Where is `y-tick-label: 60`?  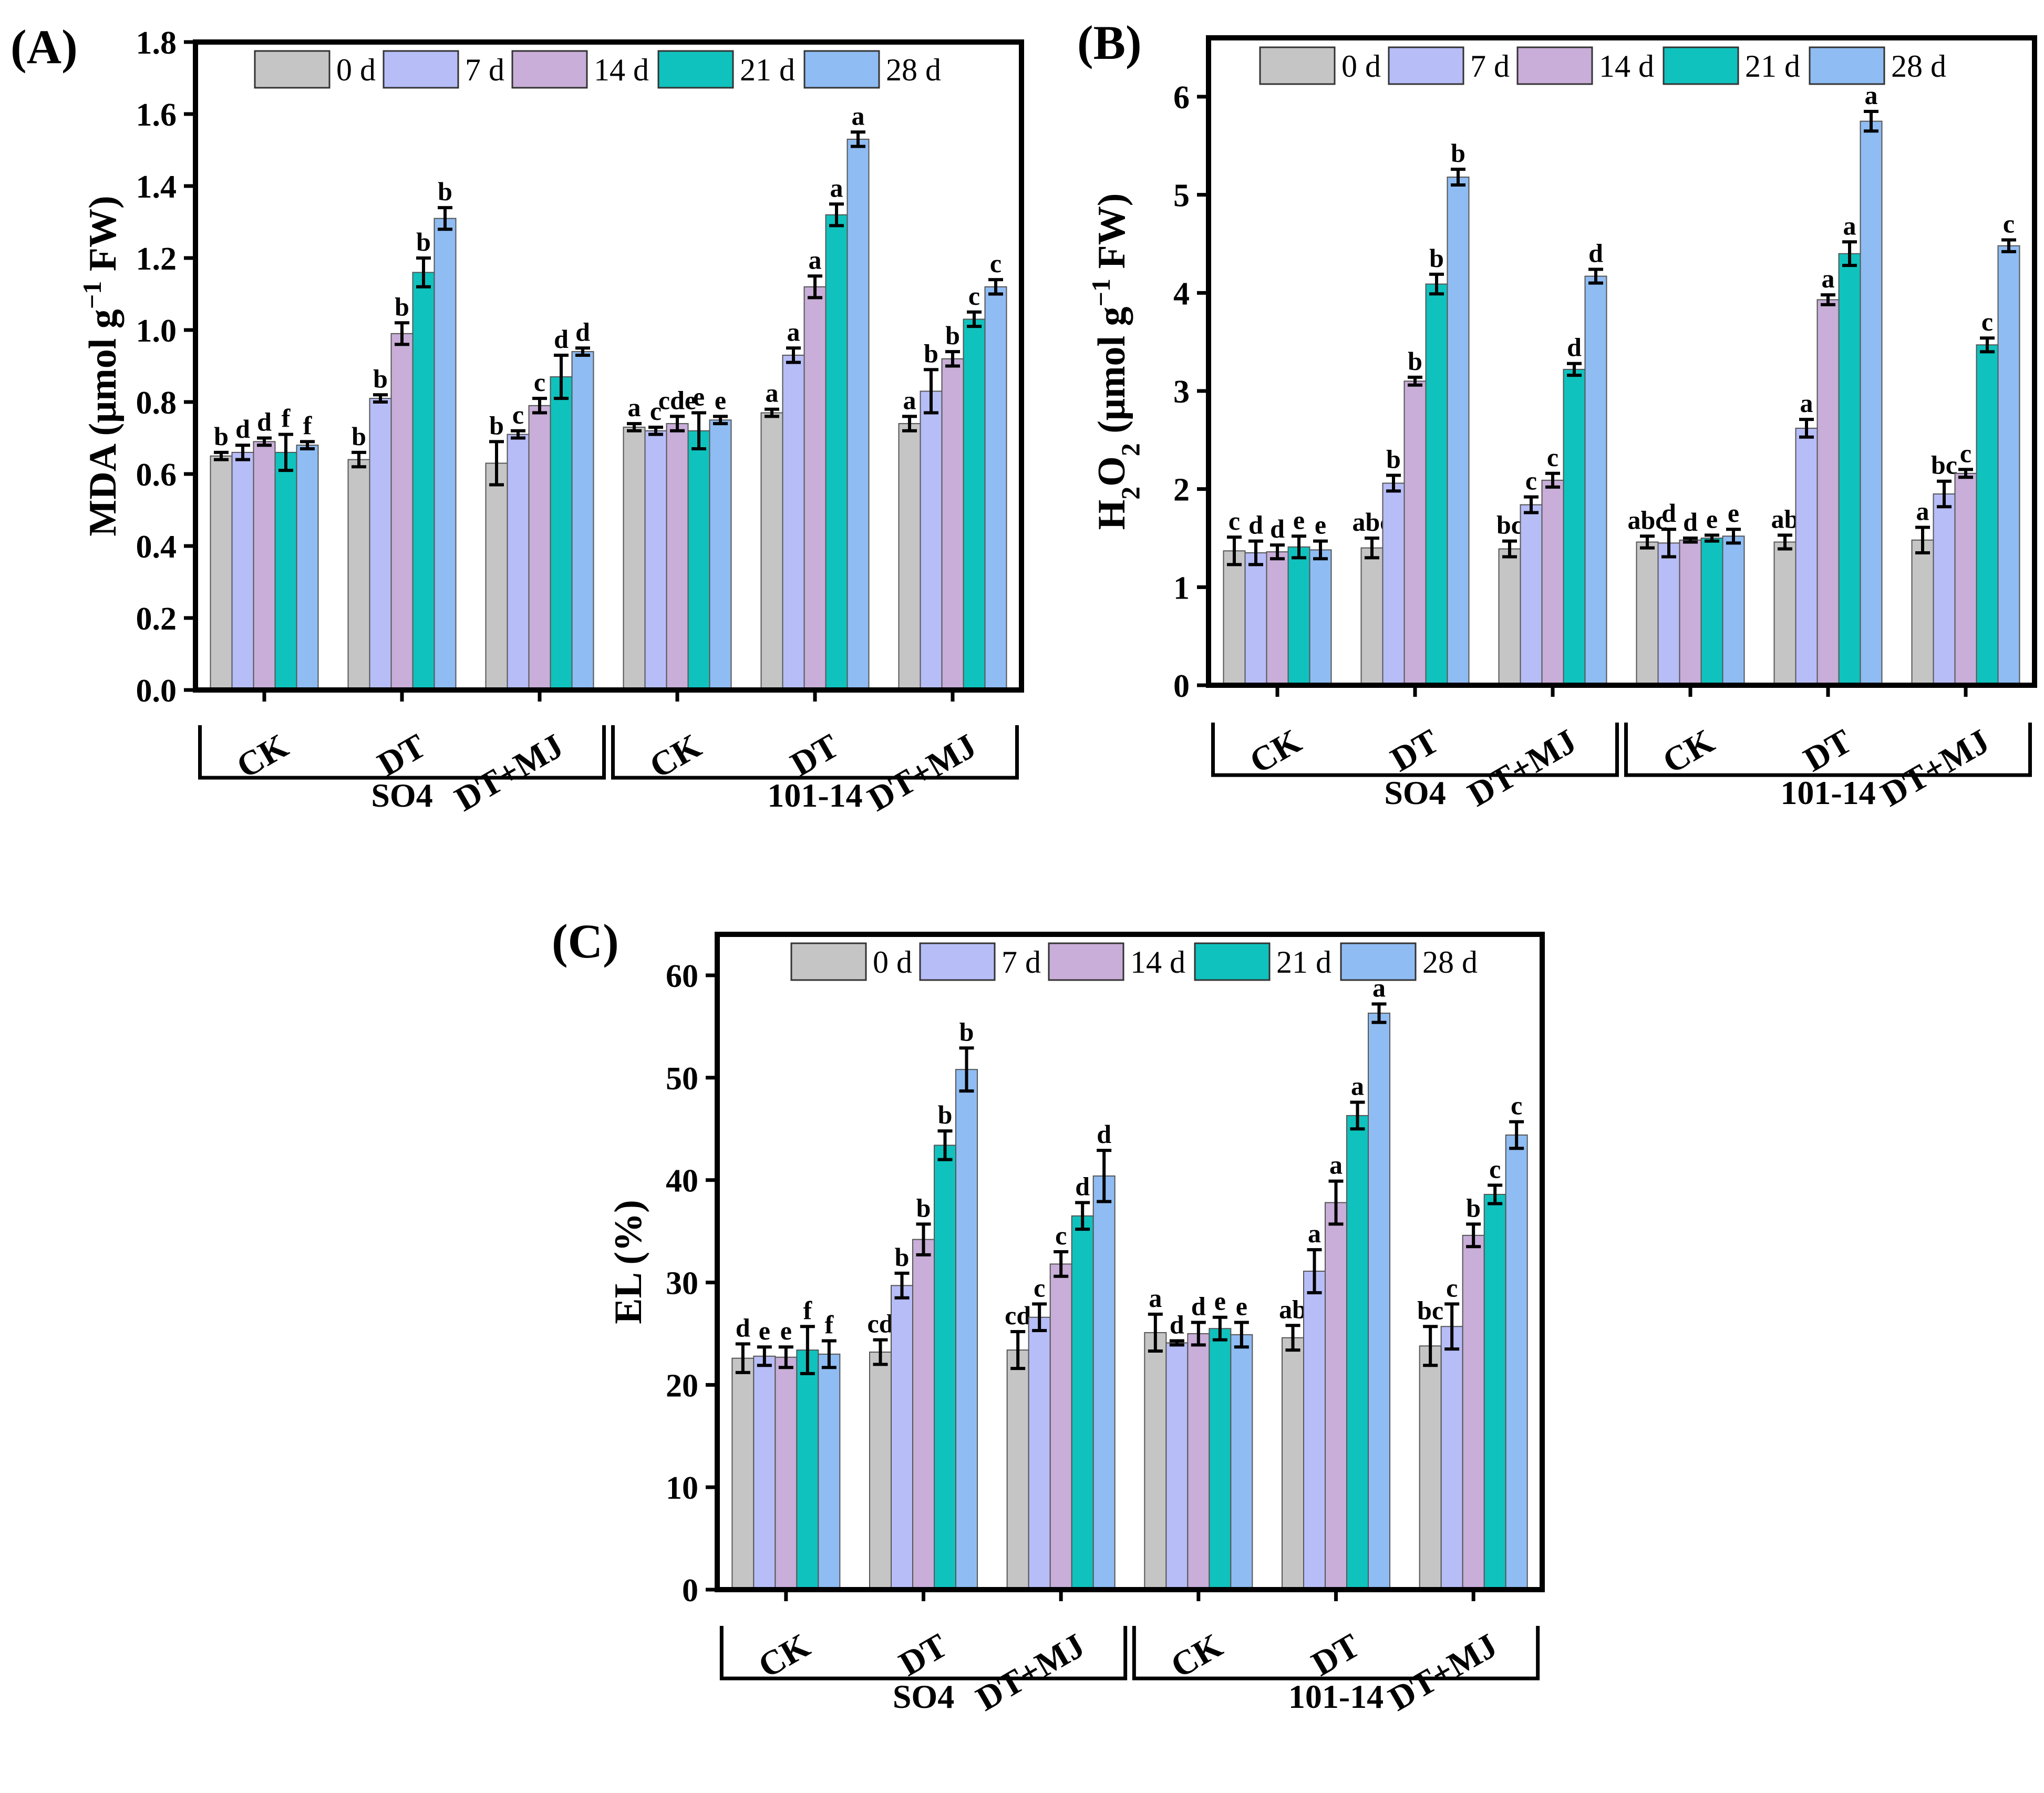 y-tick-label: 60 is located at coordinates (682, 977).